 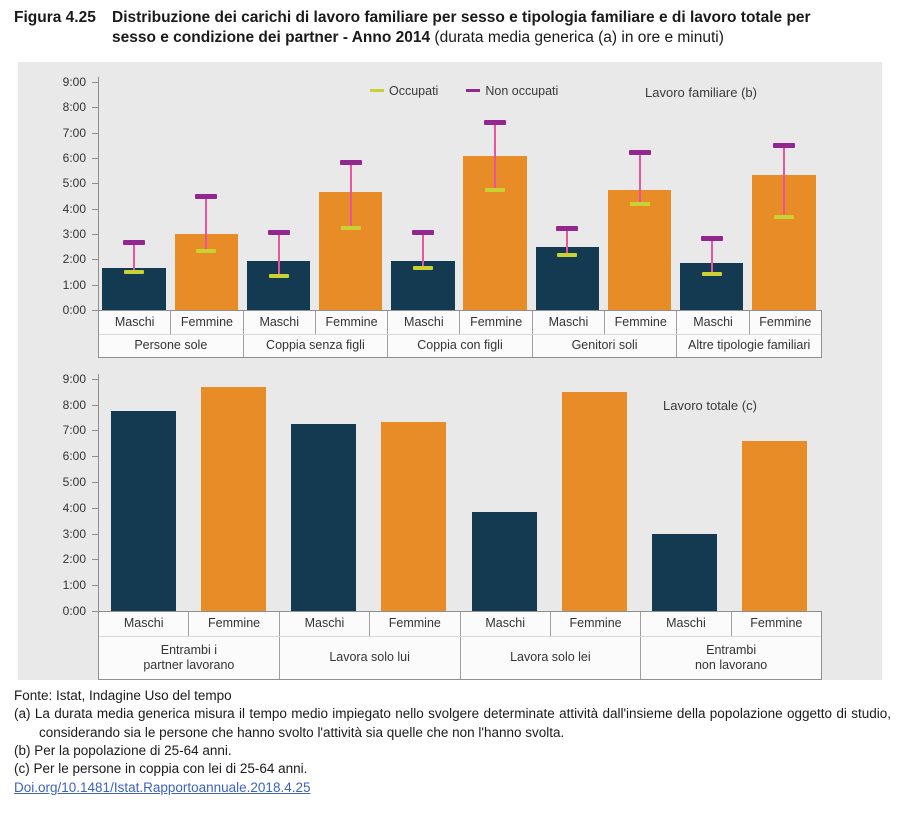 I want to click on legend-dash-icon, so click(x=377, y=91).